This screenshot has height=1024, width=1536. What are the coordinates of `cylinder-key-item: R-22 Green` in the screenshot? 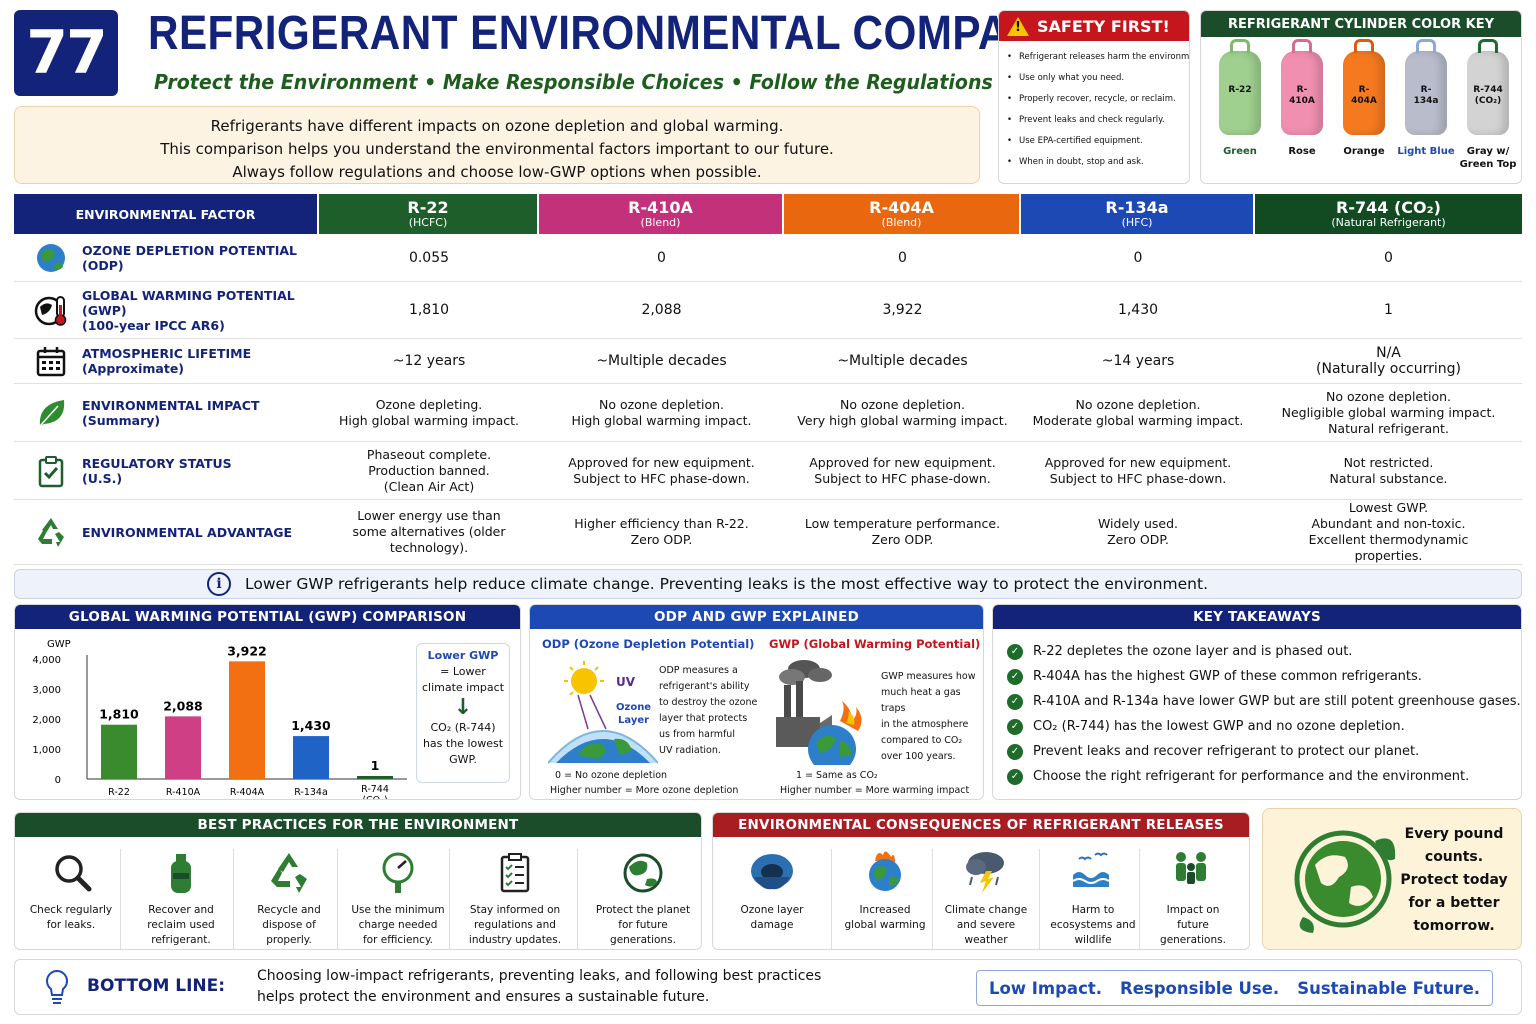 It's located at (1240, 98).